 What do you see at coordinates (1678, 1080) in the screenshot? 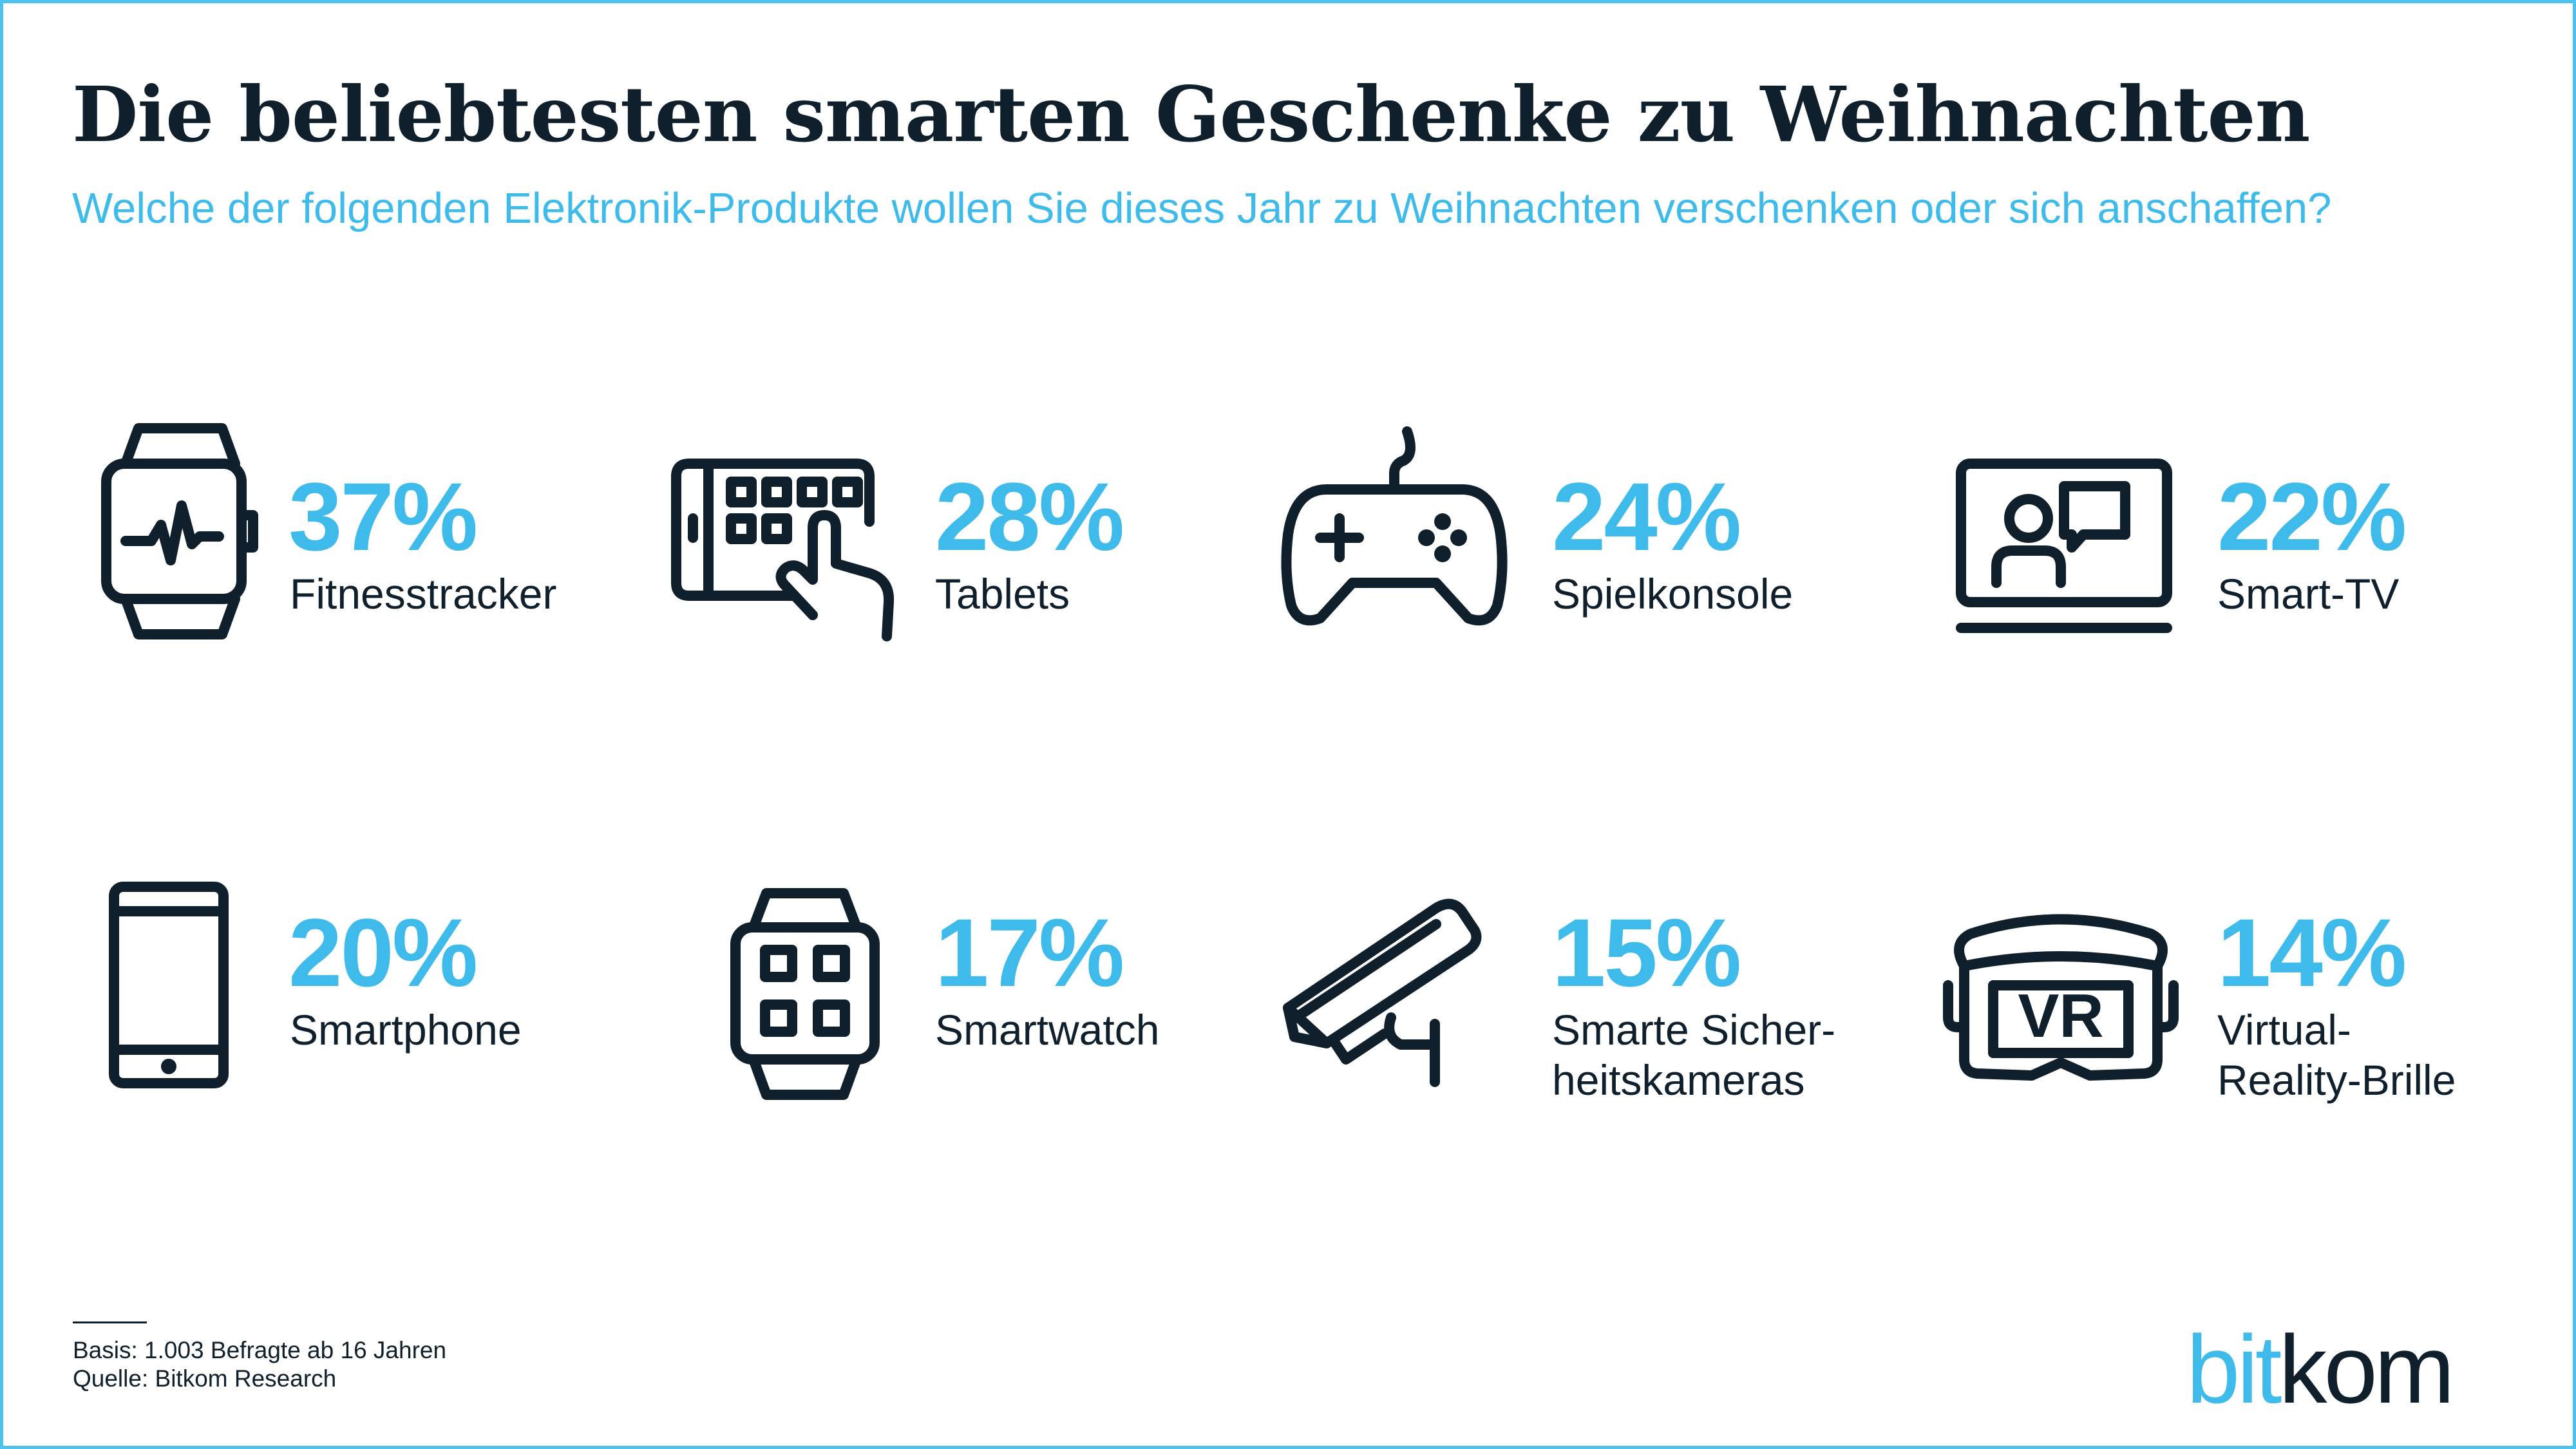
I see `category-label-line2: heitskameras` at bounding box center [1678, 1080].